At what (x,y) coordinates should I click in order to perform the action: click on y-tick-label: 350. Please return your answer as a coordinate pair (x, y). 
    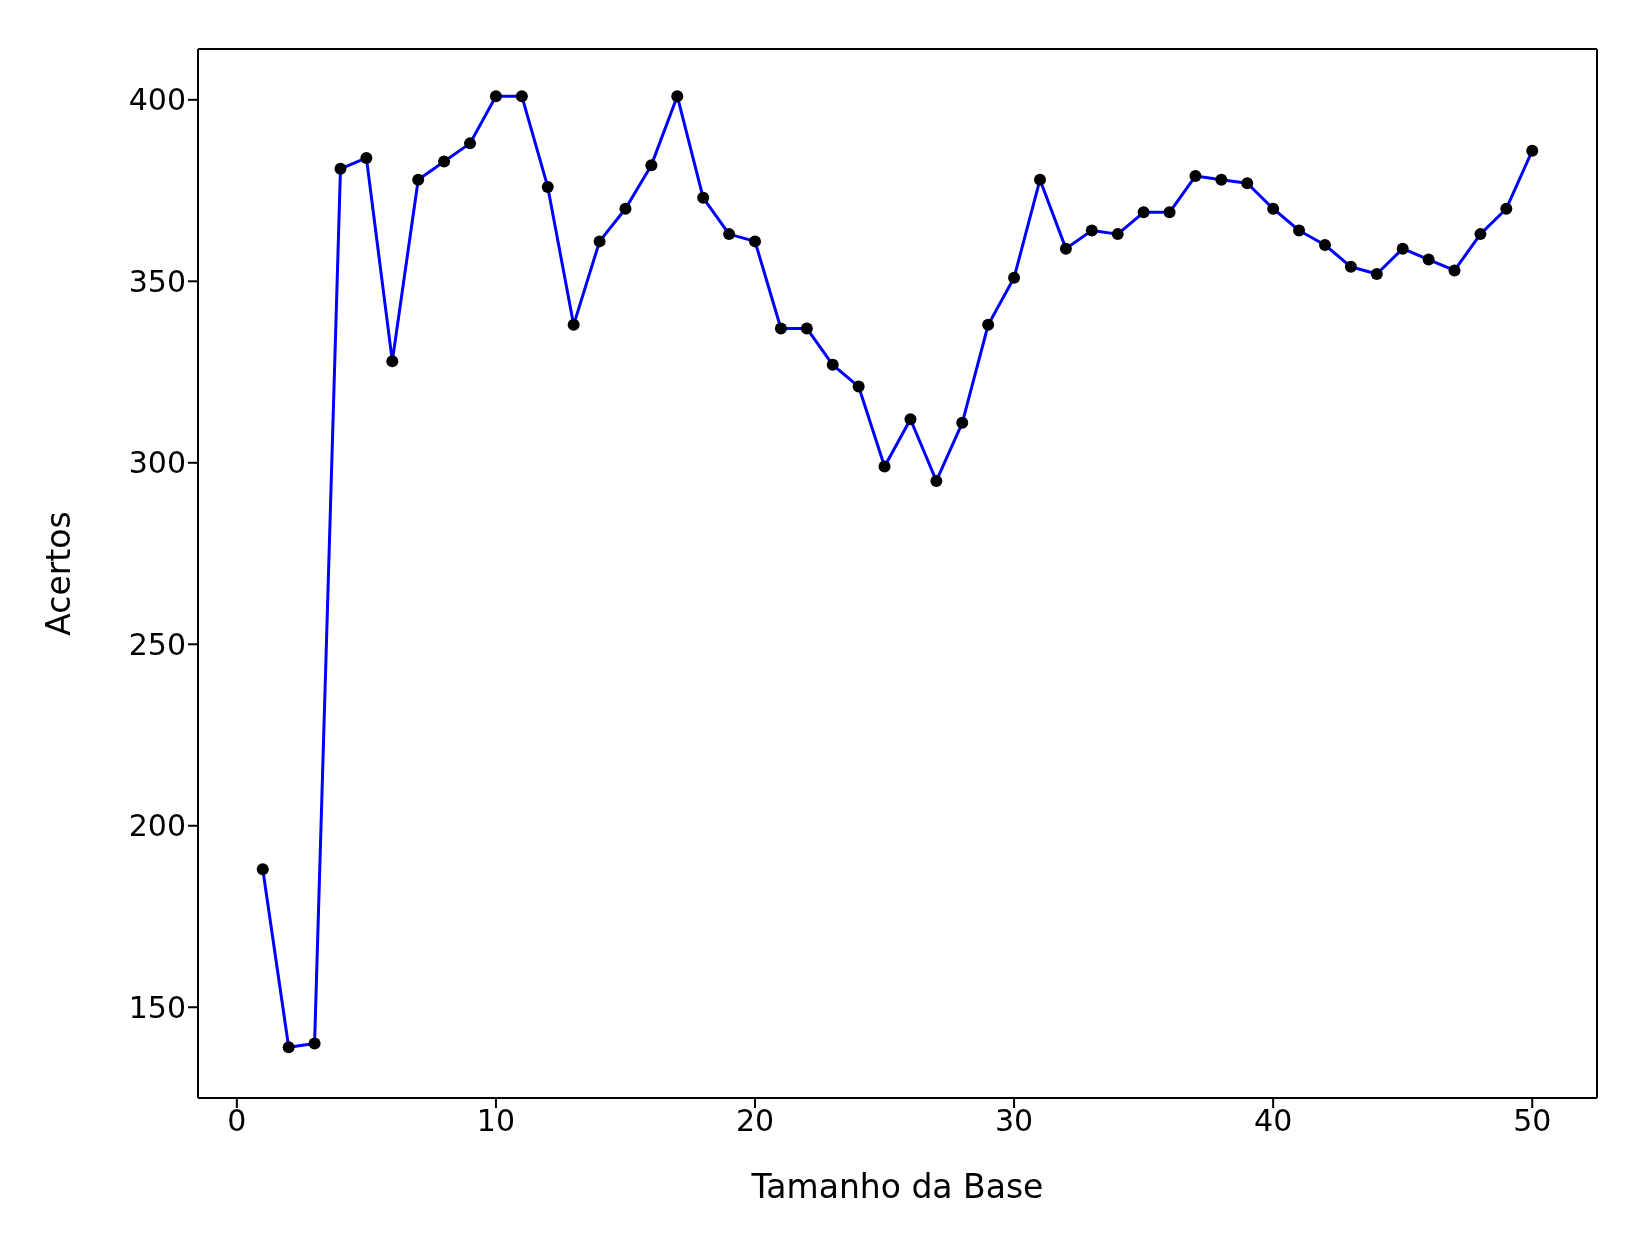
    Looking at the image, I should click on (157, 281).